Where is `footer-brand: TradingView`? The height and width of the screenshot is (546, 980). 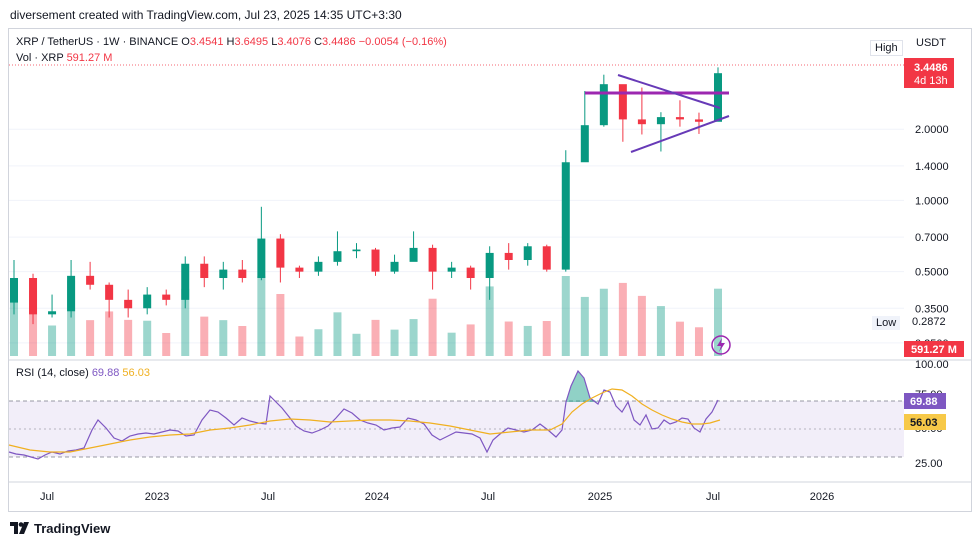 footer-brand: TradingView is located at coordinates (60, 529).